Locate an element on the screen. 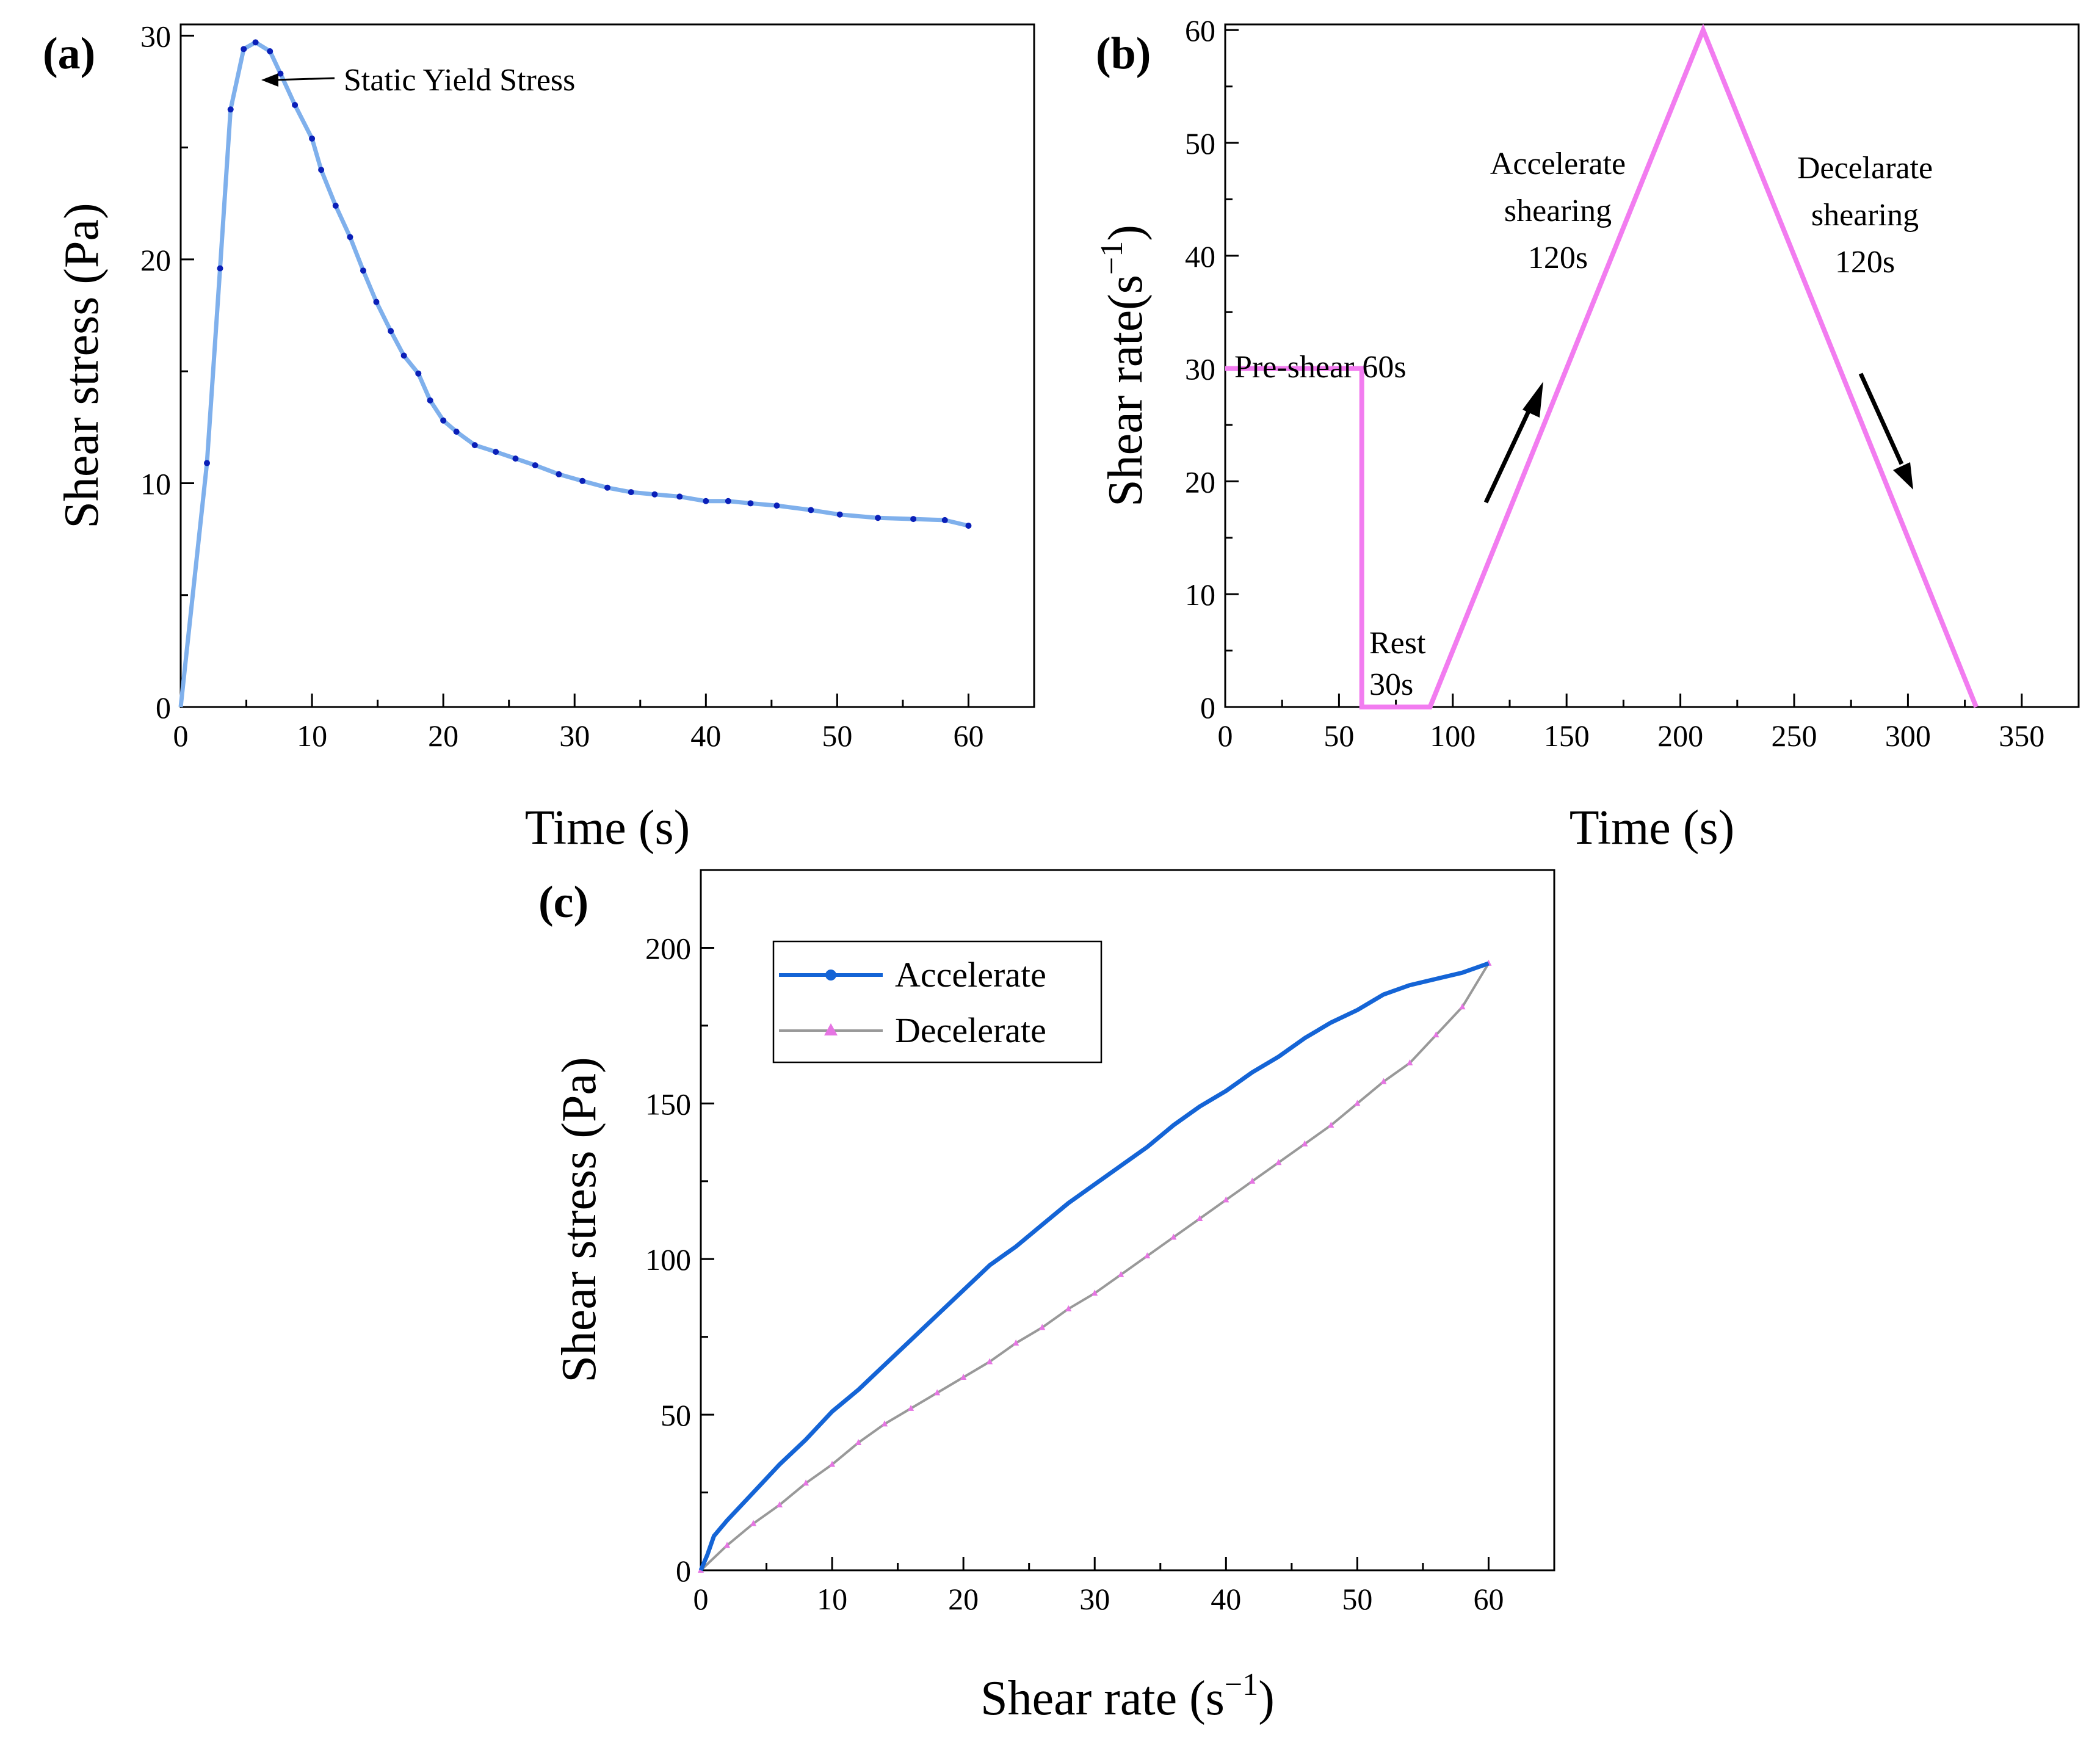 This screenshot has width=2100, height=1751. series-points-a is located at coordinates (588, 284).